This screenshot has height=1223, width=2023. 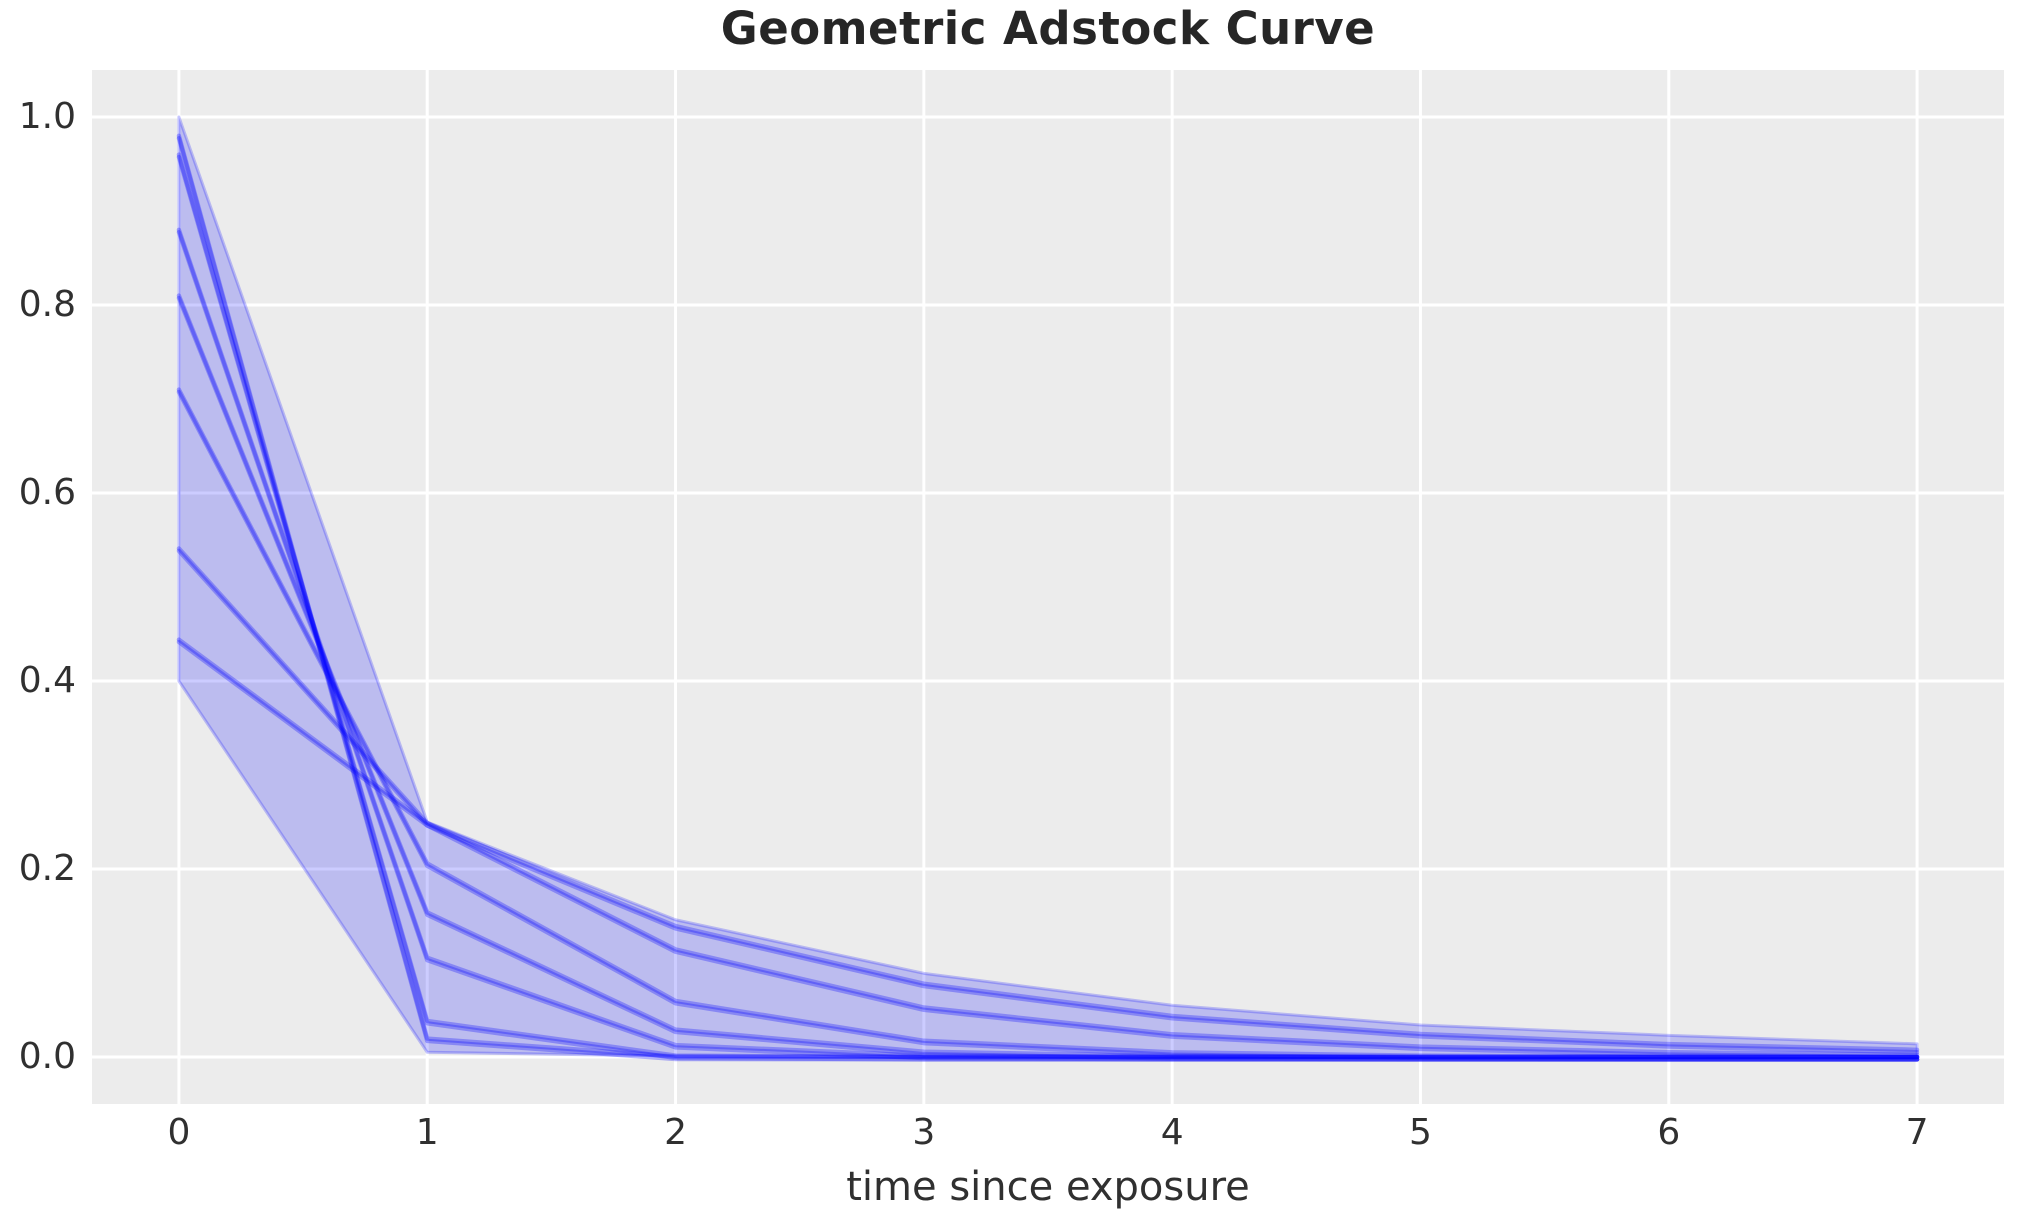 What do you see at coordinates (1172, 1132) in the screenshot?
I see `x-tick-label: 4` at bounding box center [1172, 1132].